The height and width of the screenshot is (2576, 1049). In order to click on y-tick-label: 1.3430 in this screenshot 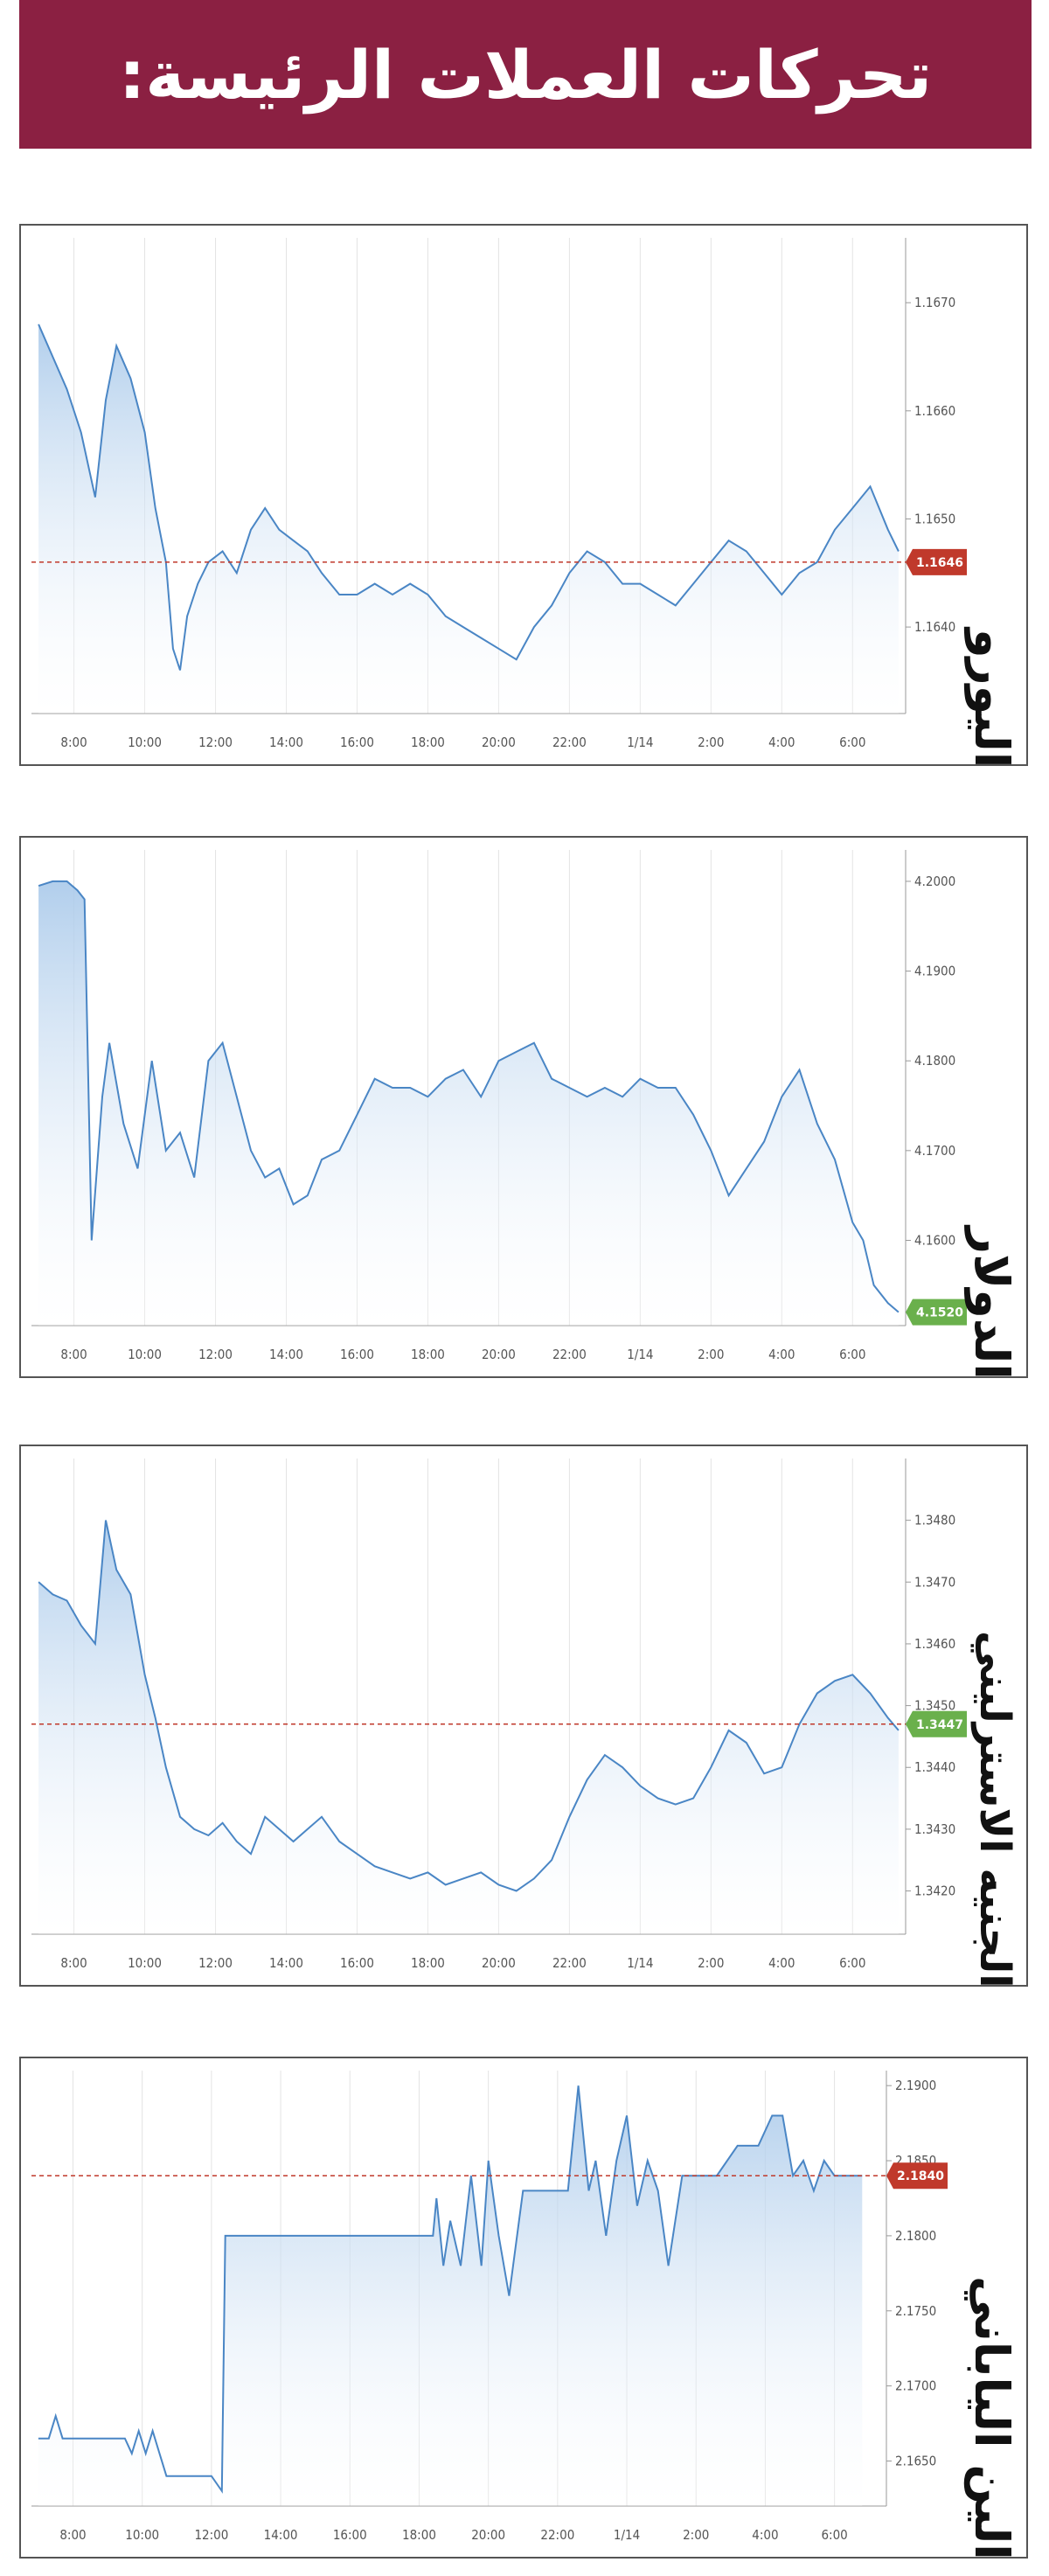, I will do `click(934, 1829)`.